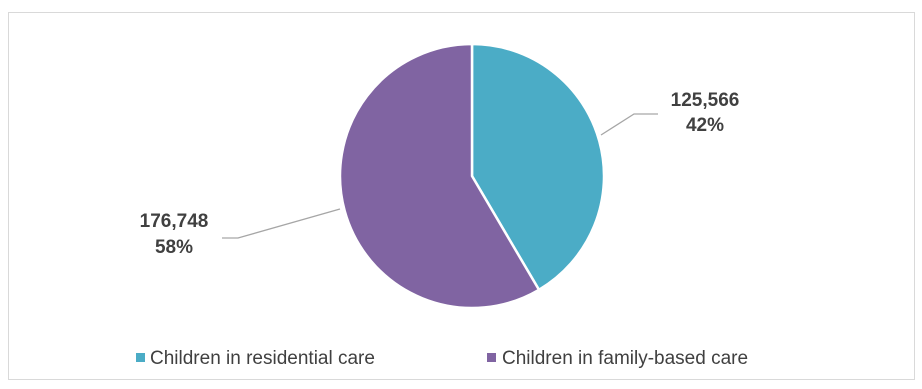  I want to click on leader-line-residential, so click(629, 124).